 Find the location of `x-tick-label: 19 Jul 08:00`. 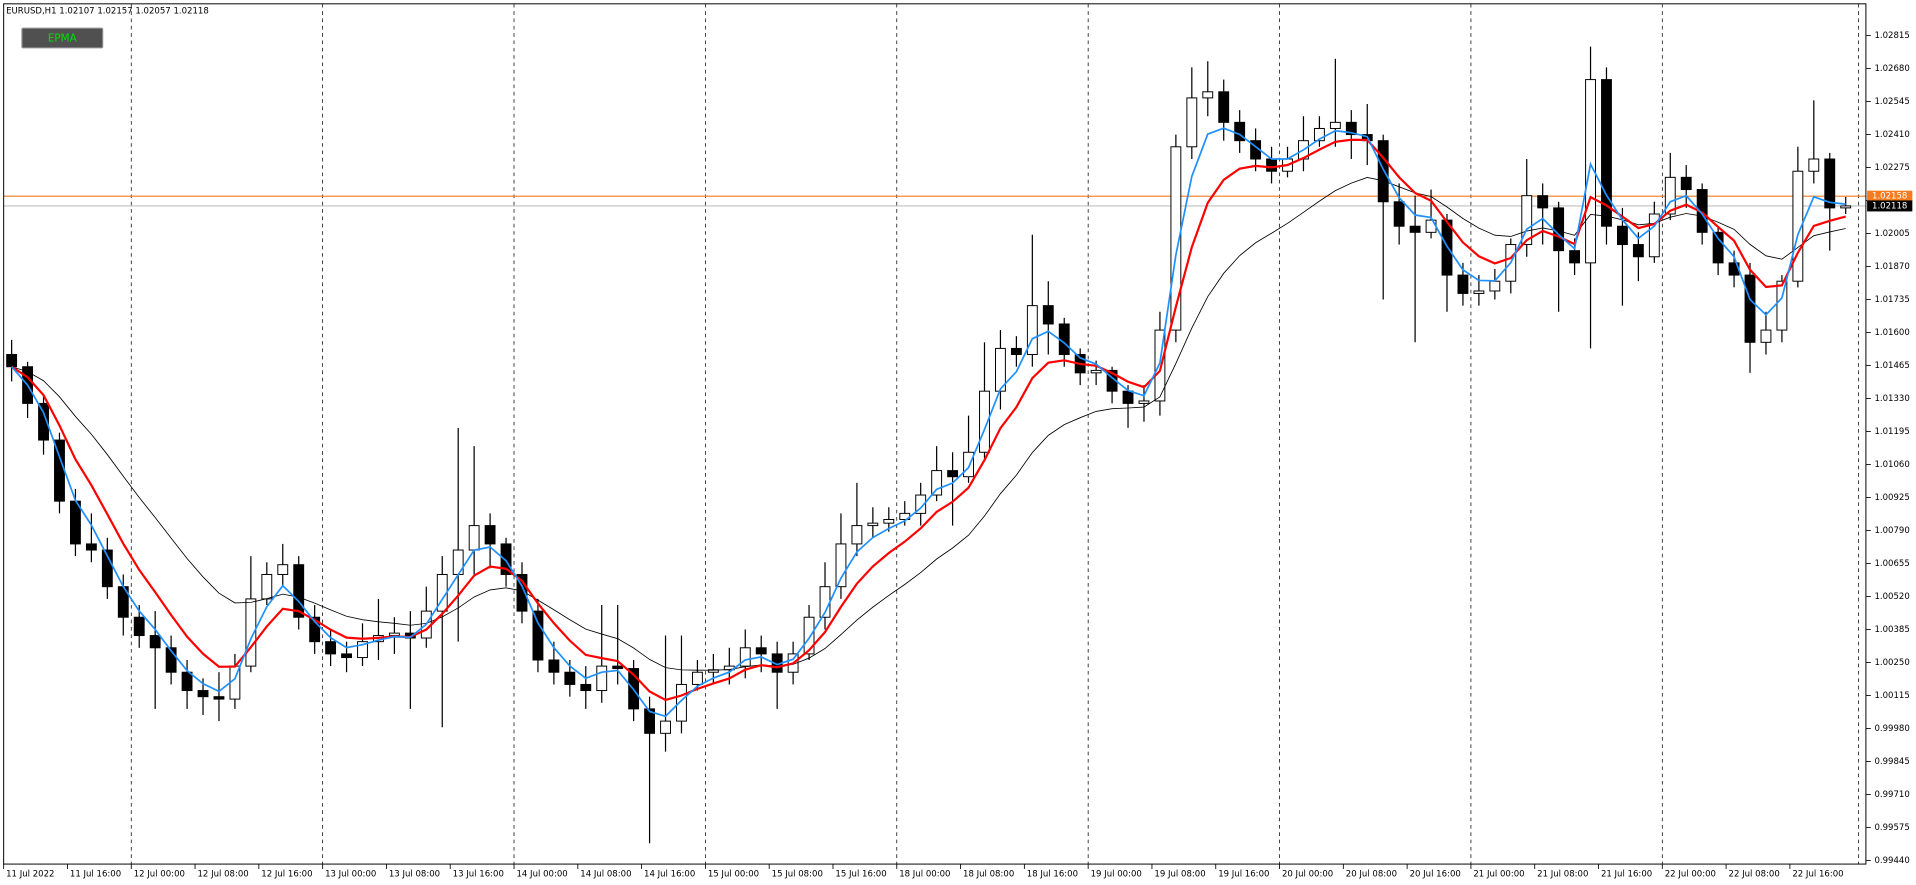

x-tick-label: 19 Jul 08:00 is located at coordinates (1179, 874).